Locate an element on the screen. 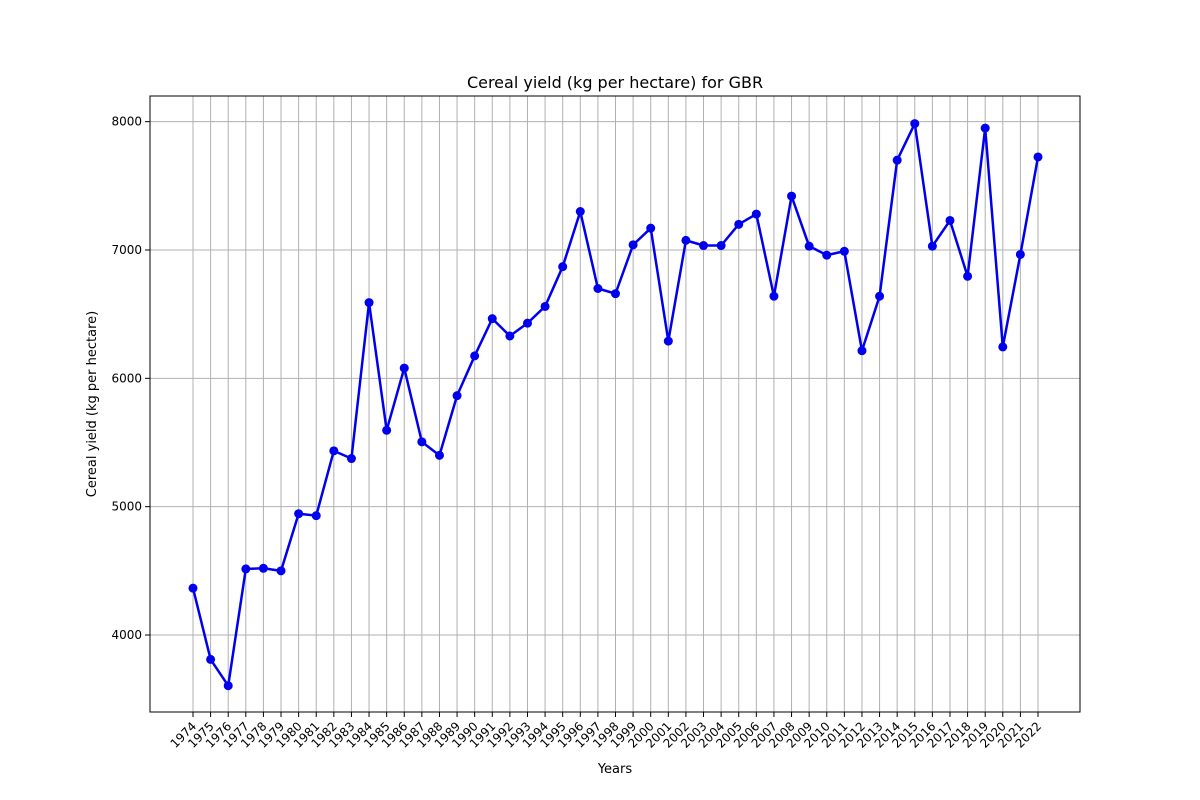 This screenshot has height=800, width=1200. y-tick-label: 7000 is located at coordinates (126, 250).